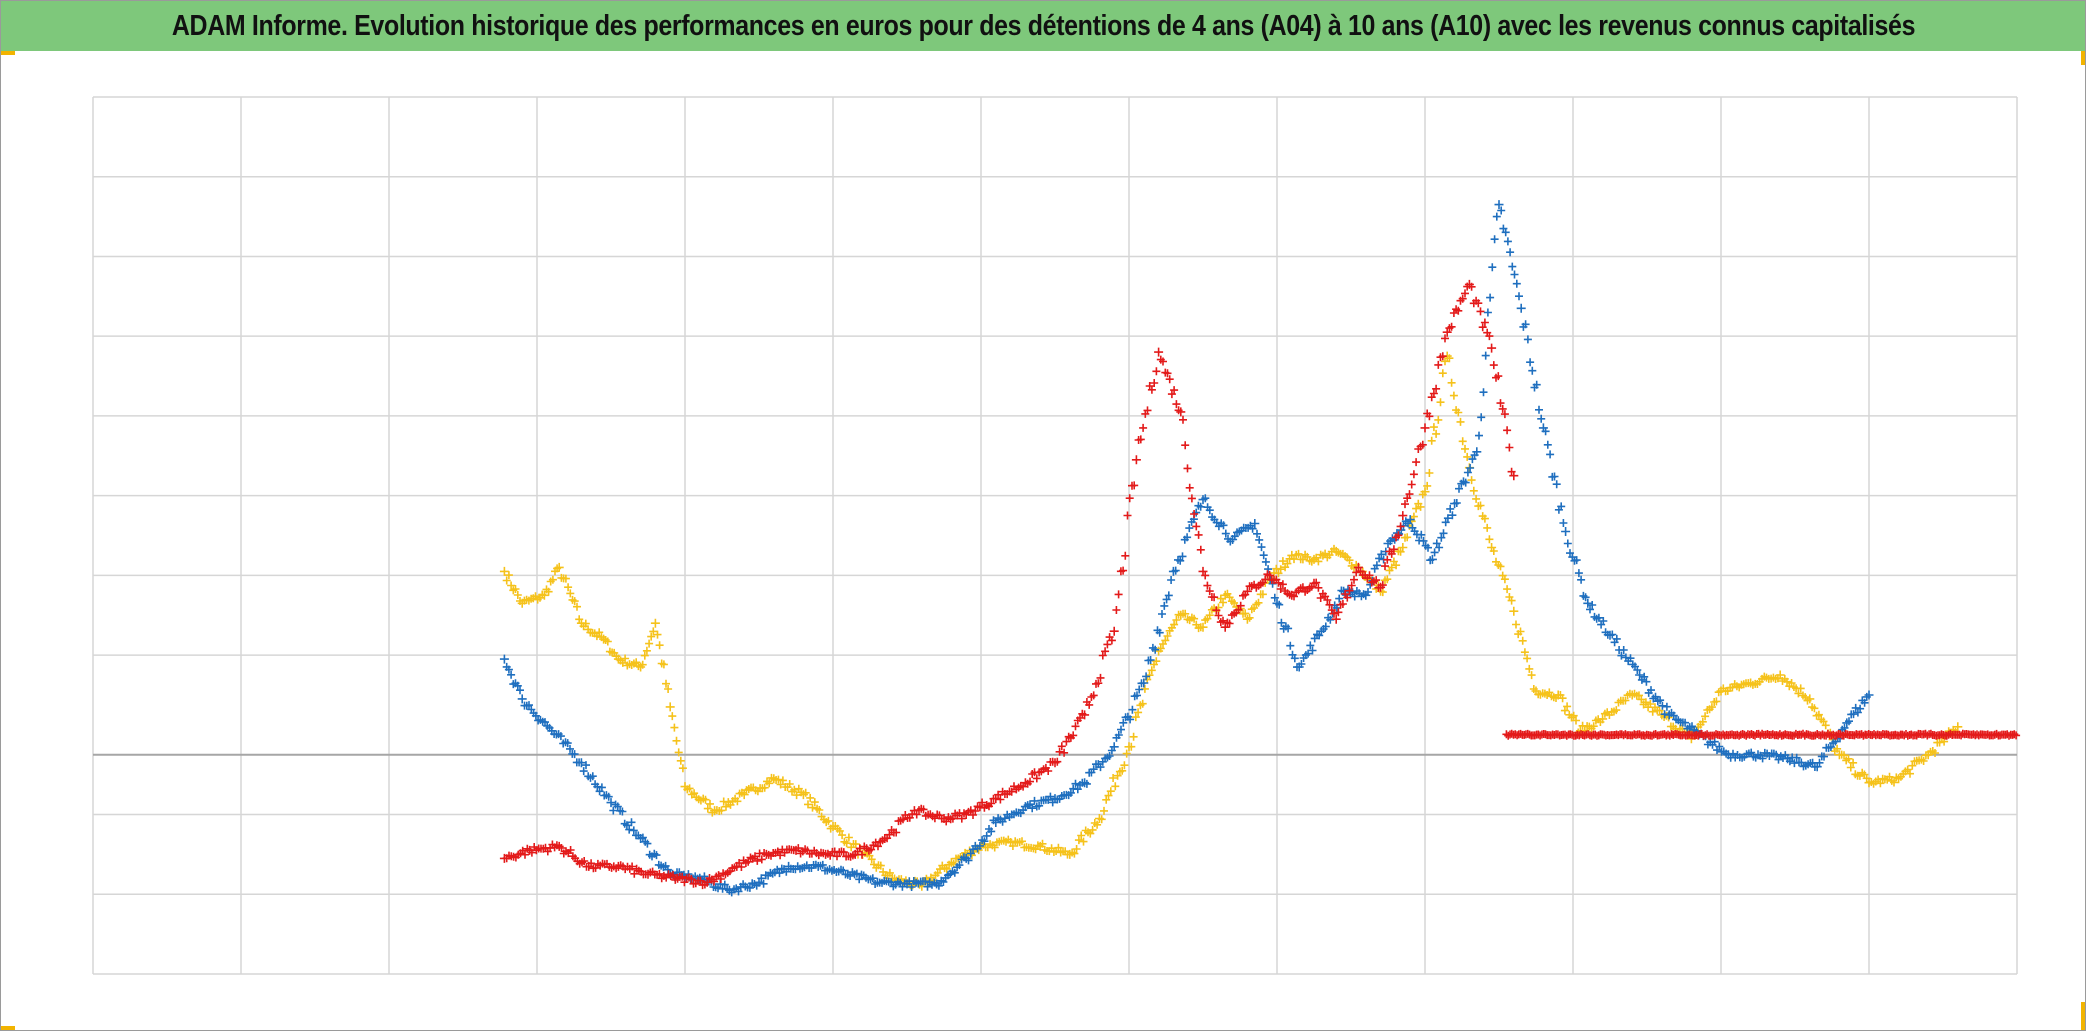 The height and width of the screenshot is (1031, 2086). I want to click on corner-marker-top-right, so click(2083, 58).